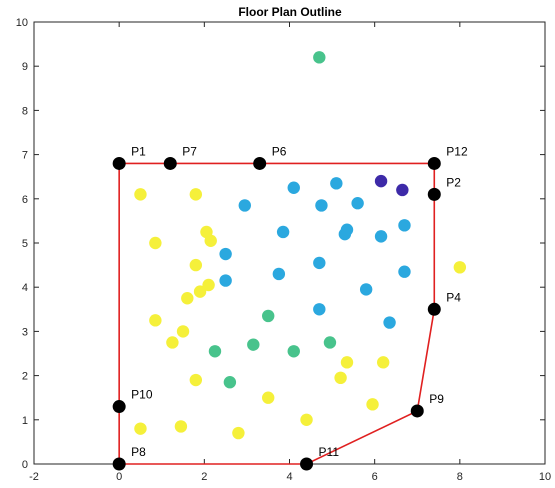 This screenshot has height=488, width=555. Describe the element at coordinates (22, 23) in the screenshot. I see `y-tick-label: 10` at that location.